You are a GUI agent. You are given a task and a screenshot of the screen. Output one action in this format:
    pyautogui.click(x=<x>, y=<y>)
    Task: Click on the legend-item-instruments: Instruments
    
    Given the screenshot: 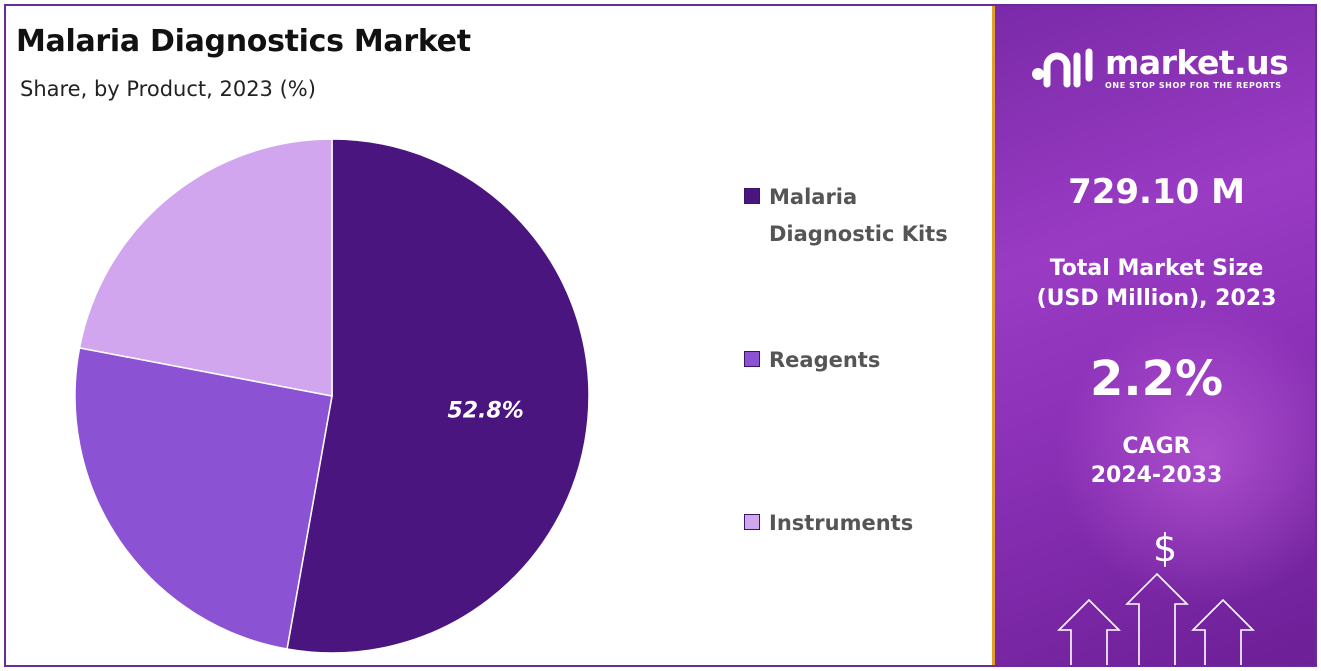 What is the action you would take?
    pyautogui.click(x=861, y=525)
    